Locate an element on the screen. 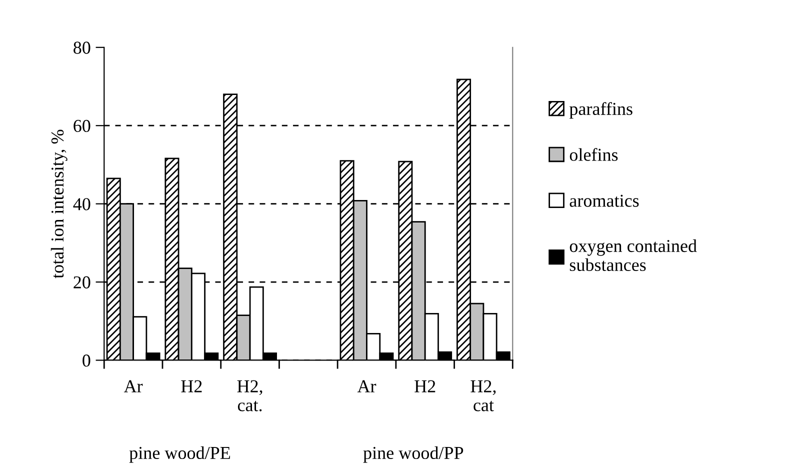 The width and height of the screenshot is (801, 474). y-tick-label: 40 is located at coordinates (81, 204).